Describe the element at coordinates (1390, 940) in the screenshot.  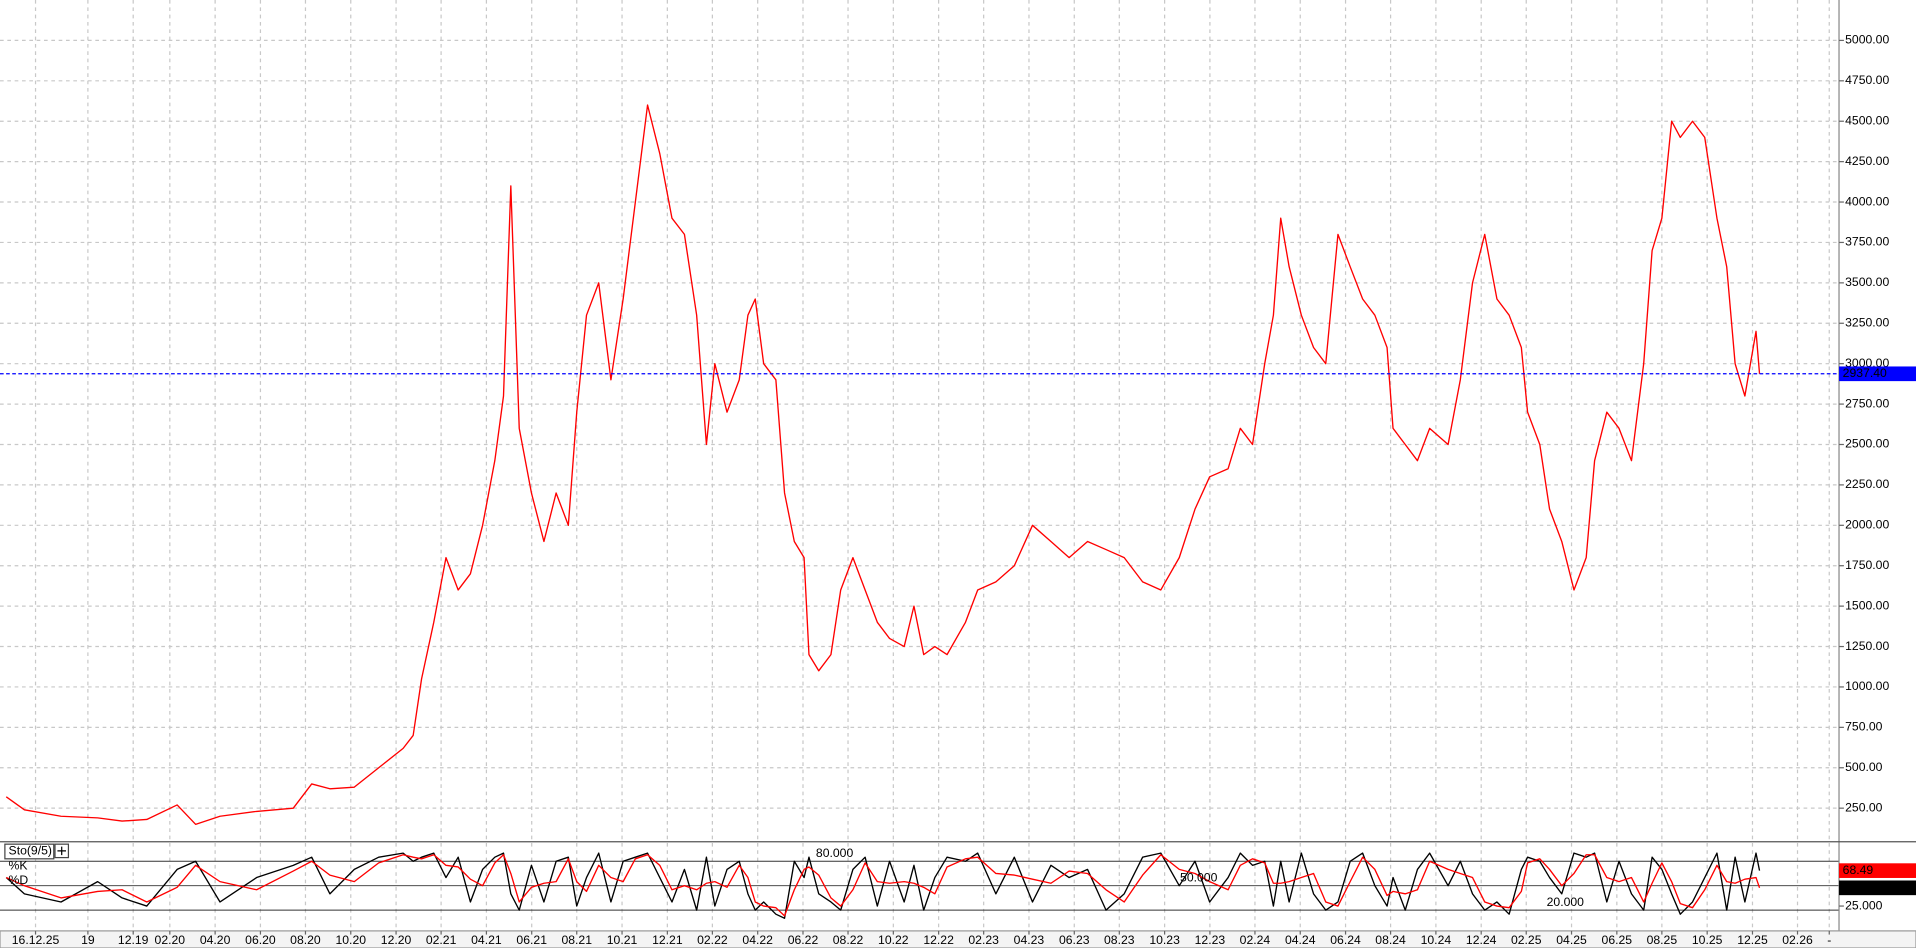
I see `x-tick-label: 08.24` at that location.